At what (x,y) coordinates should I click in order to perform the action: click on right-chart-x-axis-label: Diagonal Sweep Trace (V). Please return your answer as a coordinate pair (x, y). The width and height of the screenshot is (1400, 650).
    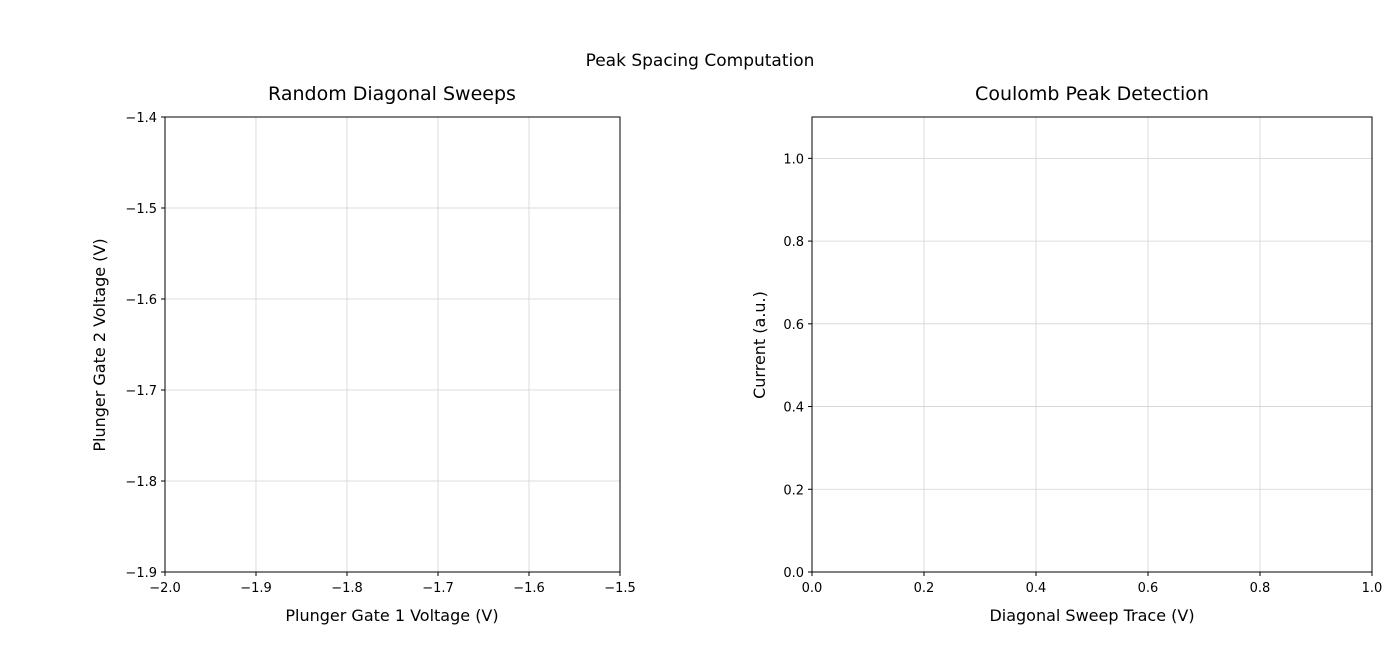
    Looking at the image, I should click on (1091, 615).